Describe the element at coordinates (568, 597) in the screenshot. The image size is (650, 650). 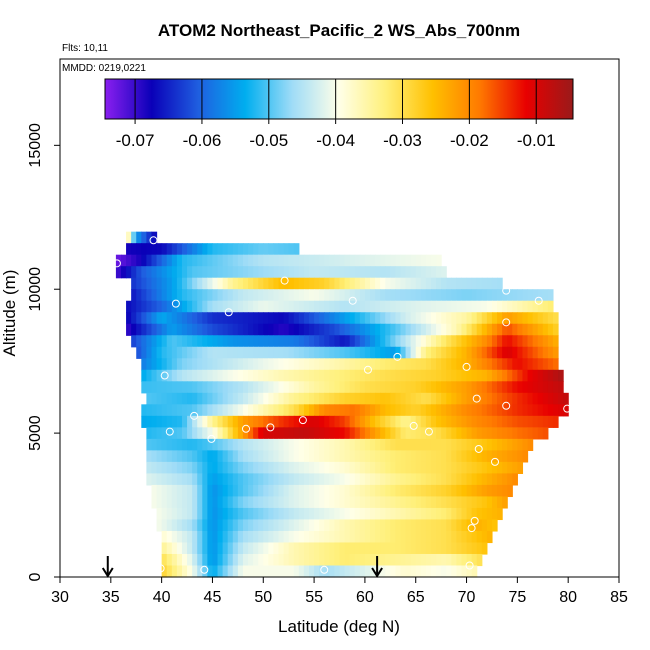
I see `x-tick-label: 80` at that location.